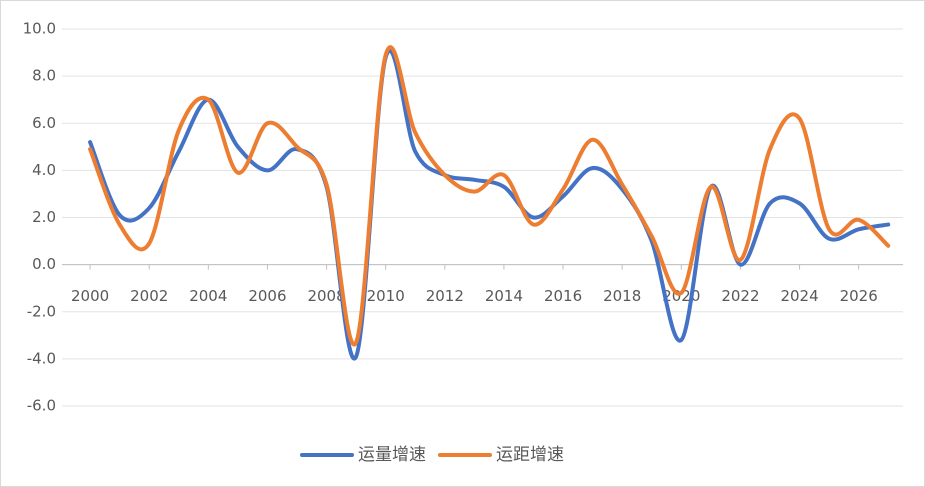 The image size is (925, 487). Describe the element at coordinates (267, 296) in the screenshot. I see `x-tick-label: 2006` at that location.